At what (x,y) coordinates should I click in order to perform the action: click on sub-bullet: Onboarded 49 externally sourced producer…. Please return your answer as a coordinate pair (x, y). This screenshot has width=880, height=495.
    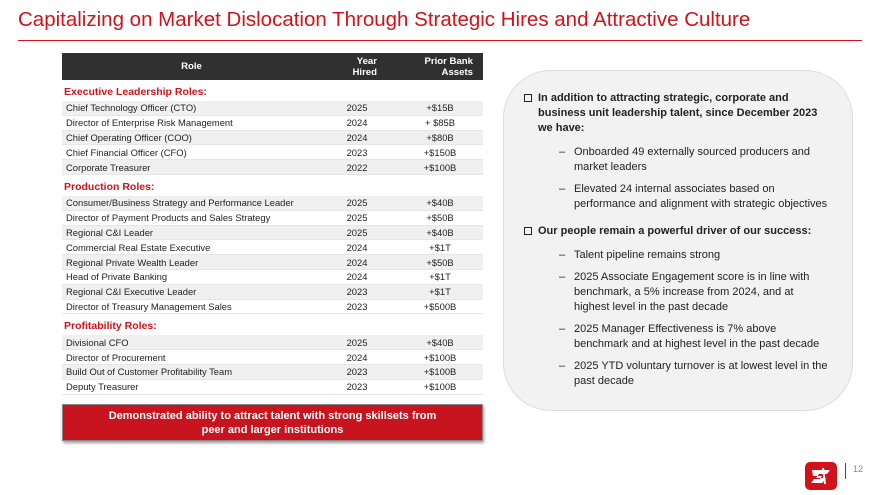
    Looking at the image, I should click on (679, 160).